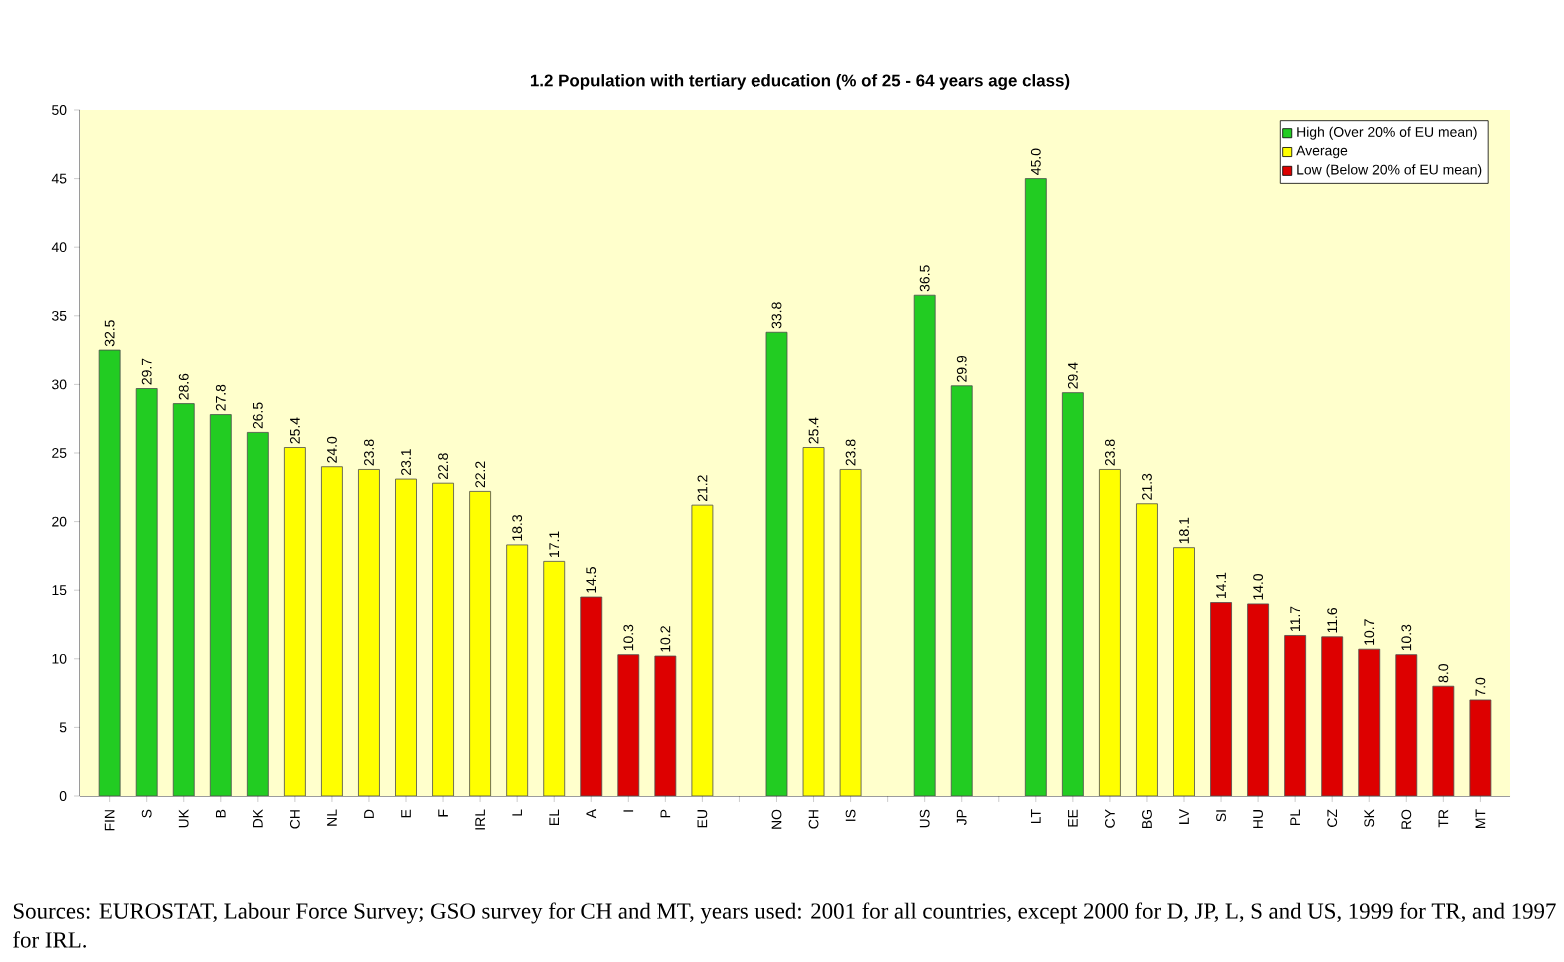  I want to click on source-note: Sources: EUROSTAT, Labour Force Survey; GSO survey for CH and MT, years used: 2001 for all countries, except 2000 for D, JP, L, S and US, 1999 for TR, and 1997 for IRL., so click(784, 925).